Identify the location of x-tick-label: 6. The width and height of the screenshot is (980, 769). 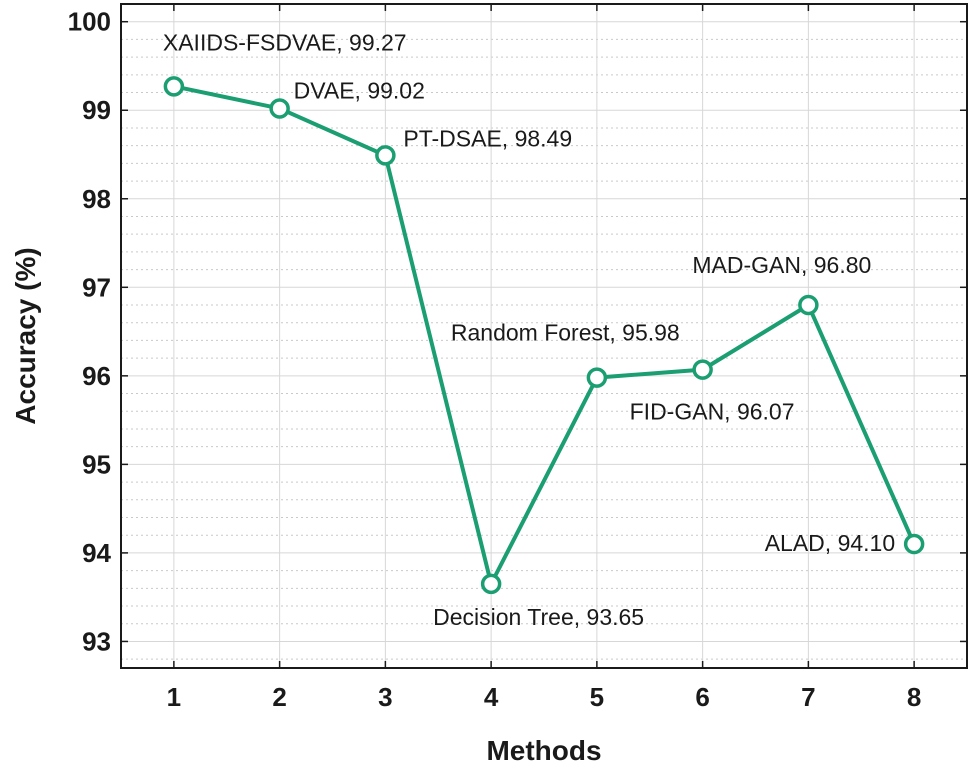
(702, 697).